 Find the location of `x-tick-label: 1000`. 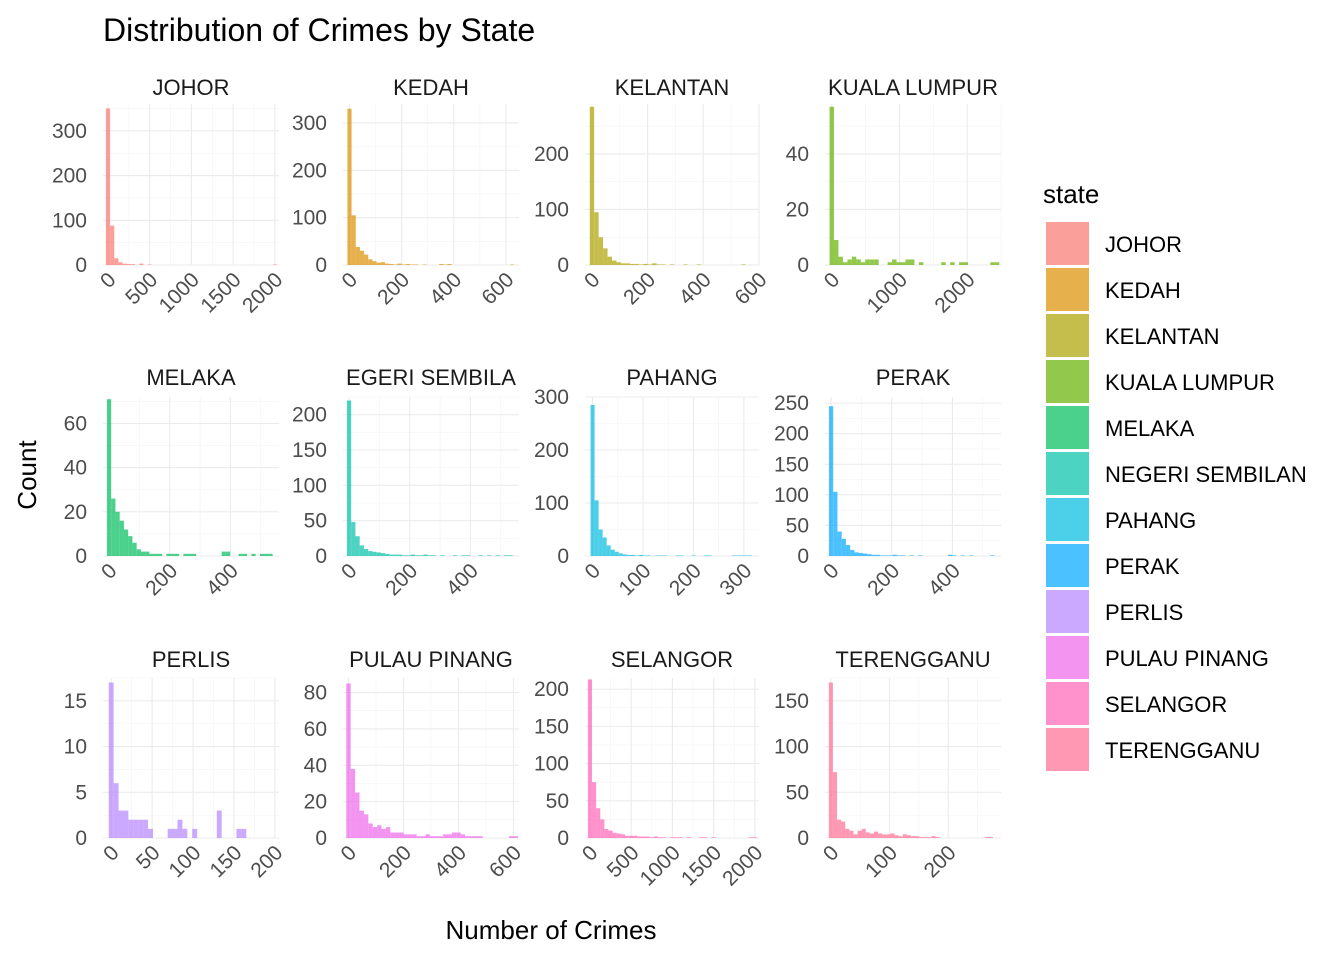

x-tick-label: 1000 is located at coordinates (887, 292).